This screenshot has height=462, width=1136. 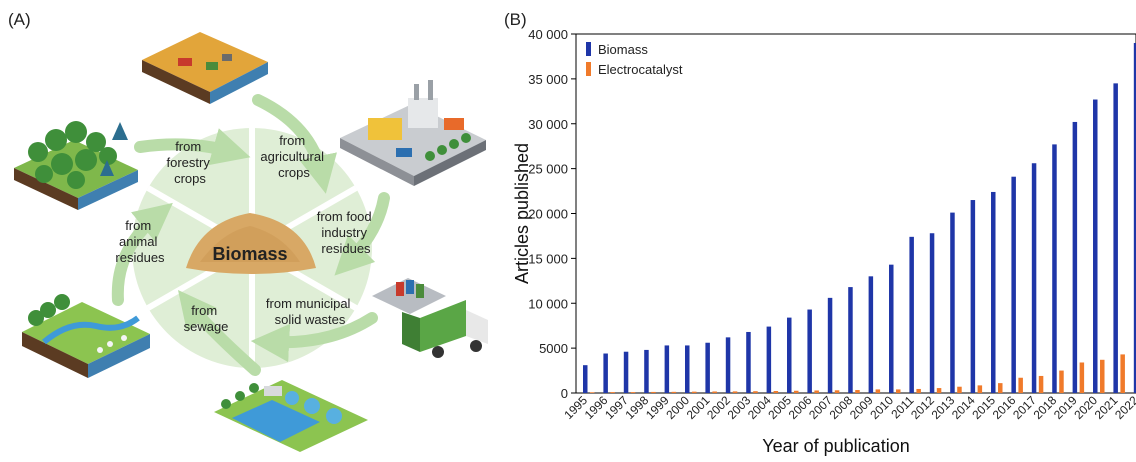 What do you see at coordinates (816, 391) in the screenshot?
I see `bar-electrocatalyst-2006` at bounding box center [816, 391].